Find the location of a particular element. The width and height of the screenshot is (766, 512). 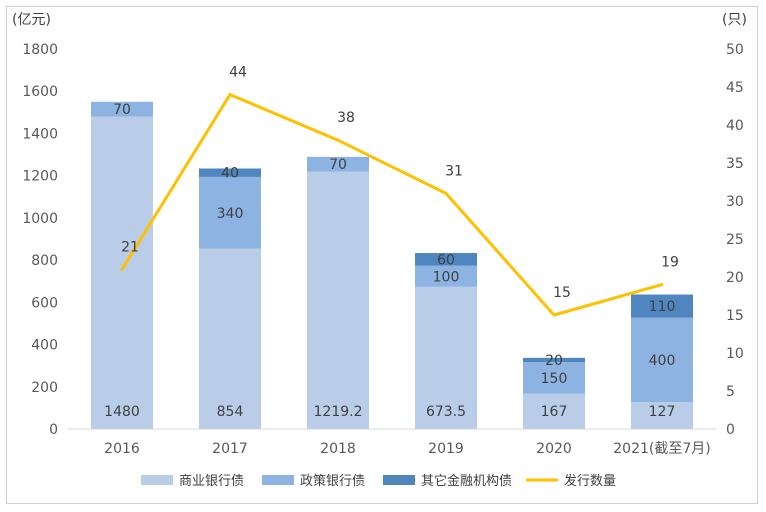

bar-data-label: 167 is located at coordinates (554, 412).